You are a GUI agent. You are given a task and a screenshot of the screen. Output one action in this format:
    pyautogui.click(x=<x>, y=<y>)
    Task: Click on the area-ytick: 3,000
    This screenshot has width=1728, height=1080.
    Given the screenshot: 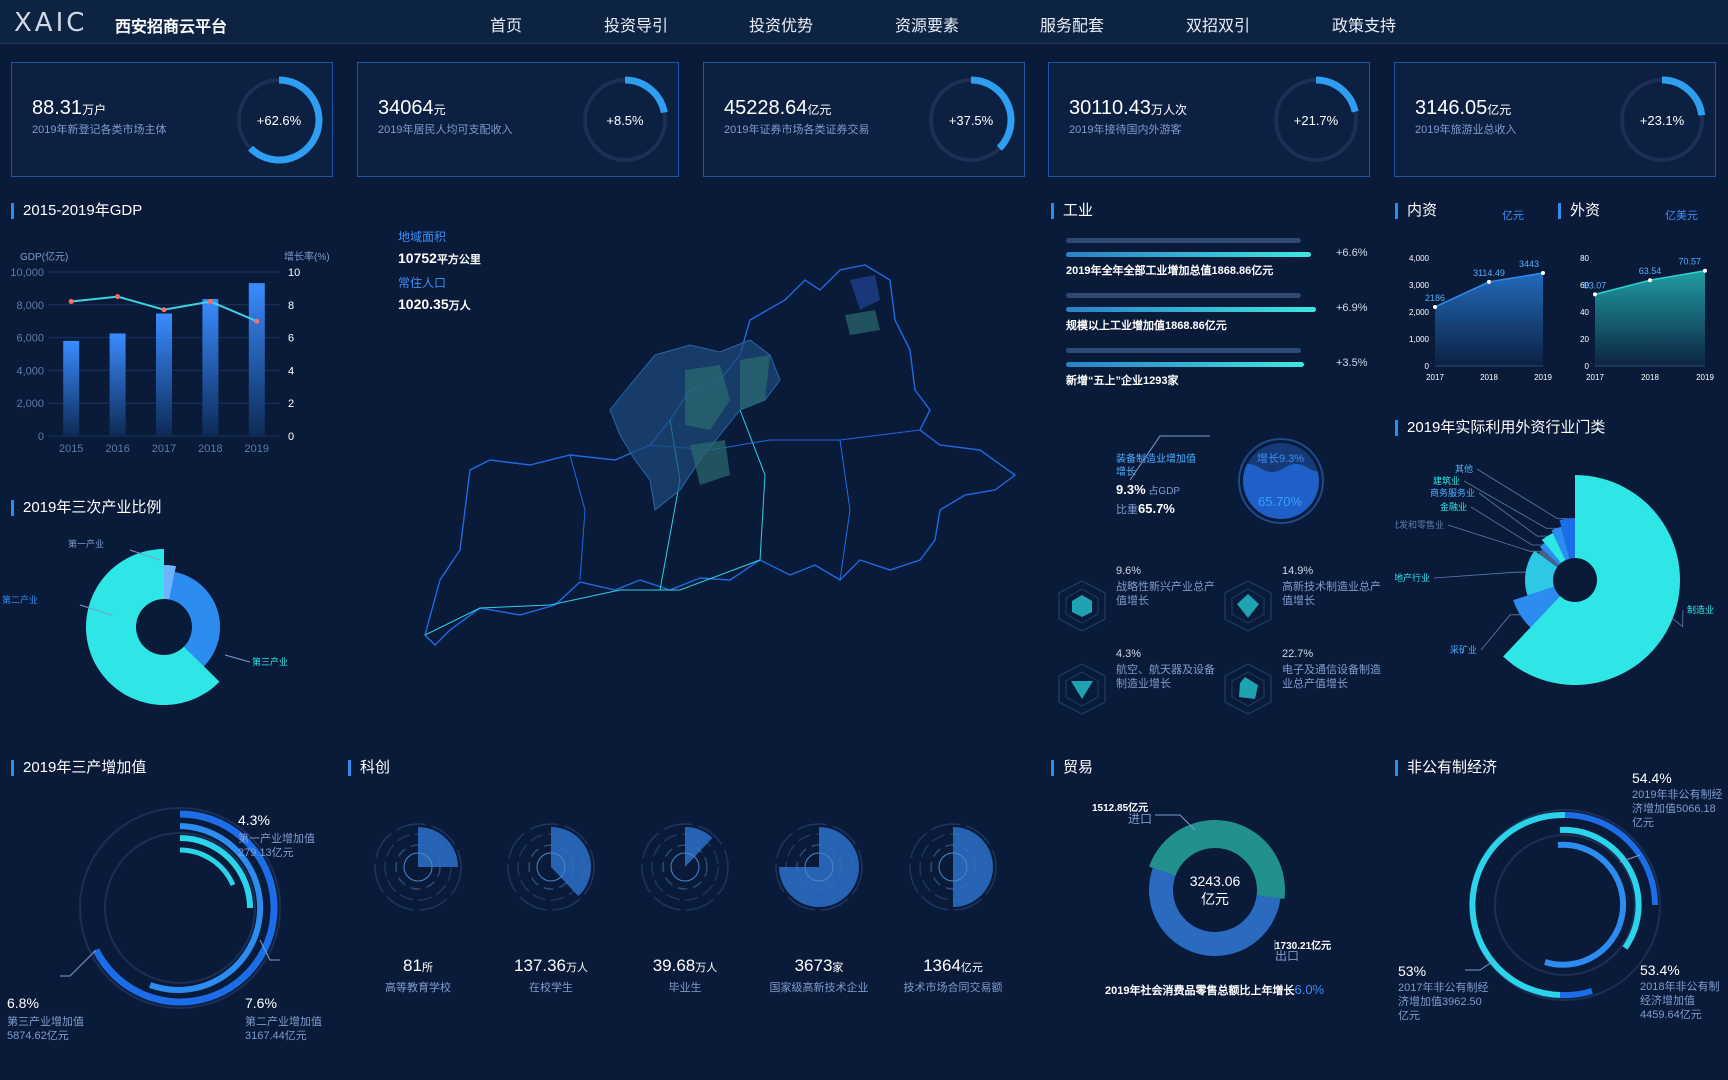 What is the action you would take?
    pyautogui.click(x=1419, y=285)
    